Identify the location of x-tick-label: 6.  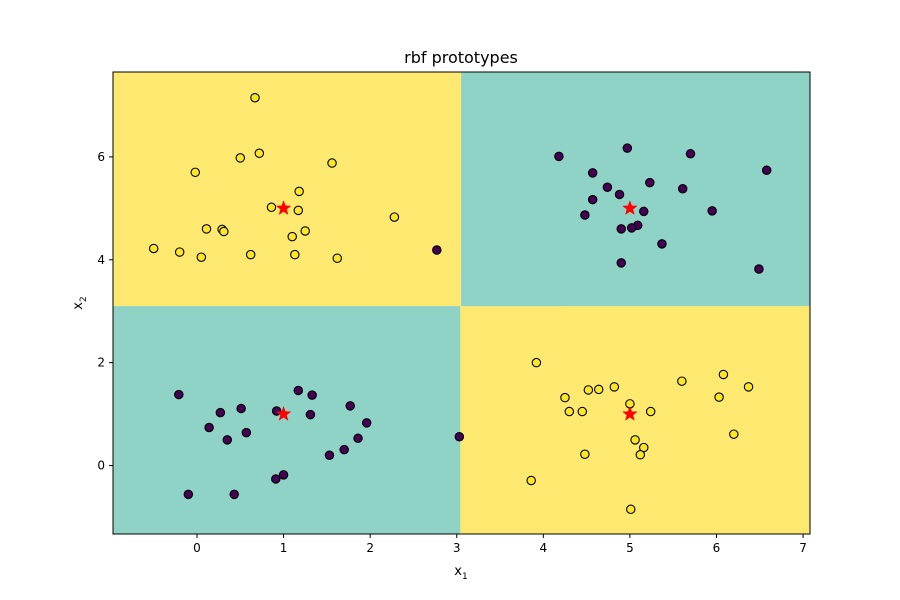
(717, 548).